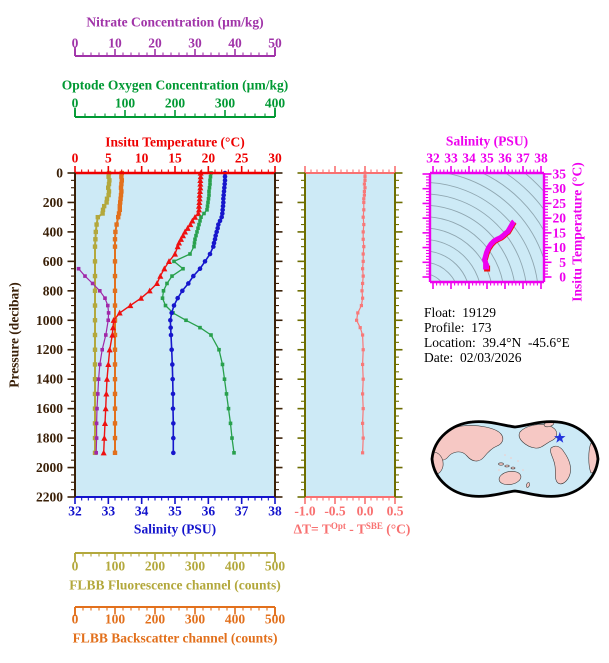 This screenshot has width=609, height=663. I want to click on curve-flbb-backscatter, so click(118, 313).